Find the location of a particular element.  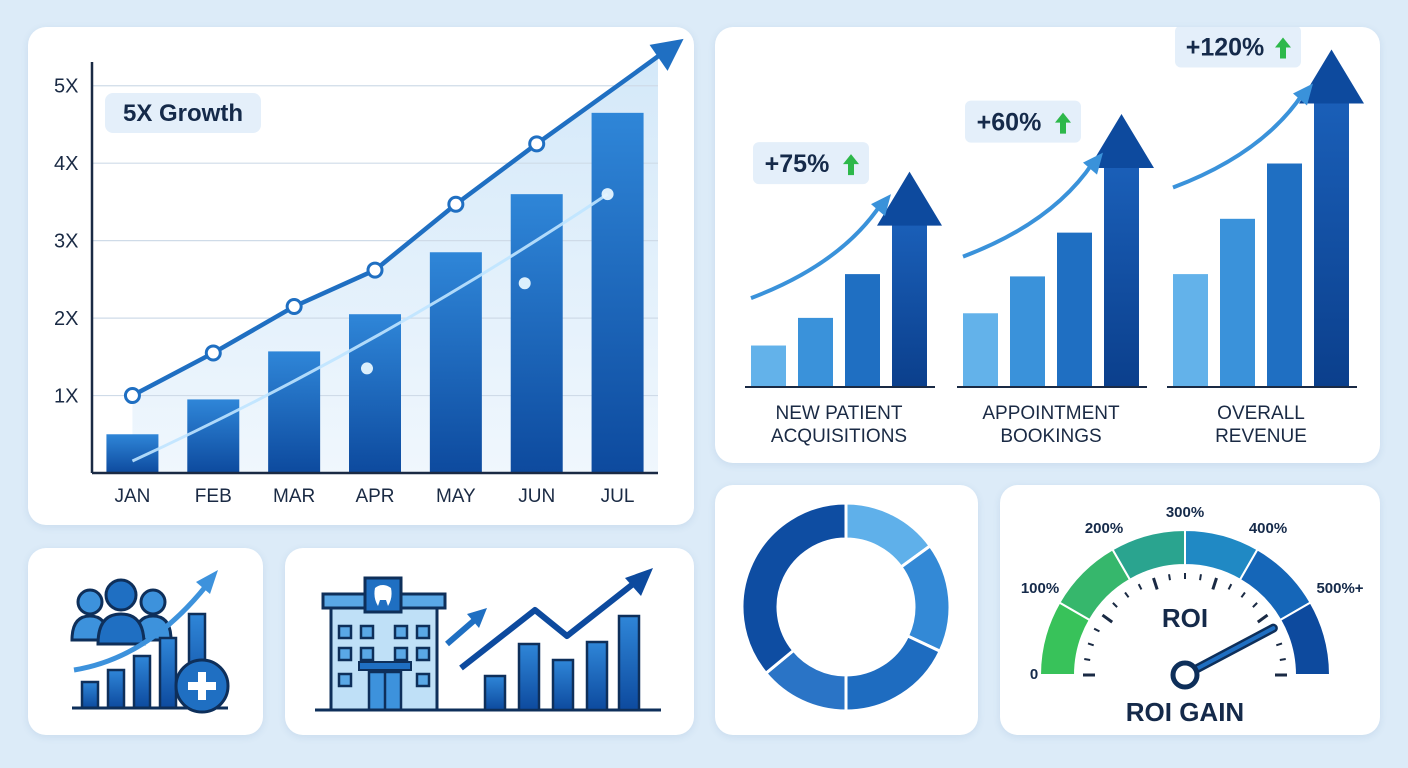

x-tick-label: JUN is located at coordinates (536, 496).